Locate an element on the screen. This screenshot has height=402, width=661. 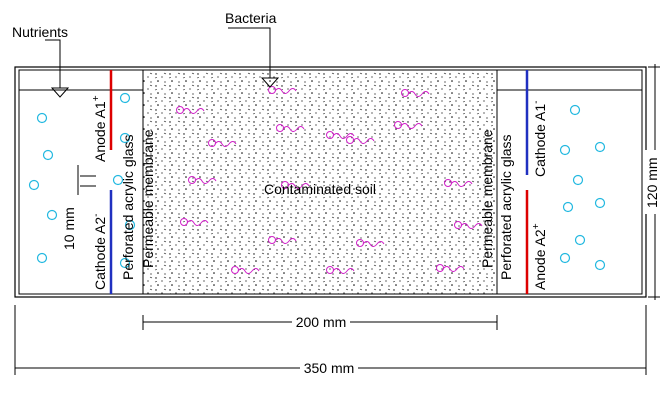
electrode-label: Cathode A2- is located at coordinates (99, 251).